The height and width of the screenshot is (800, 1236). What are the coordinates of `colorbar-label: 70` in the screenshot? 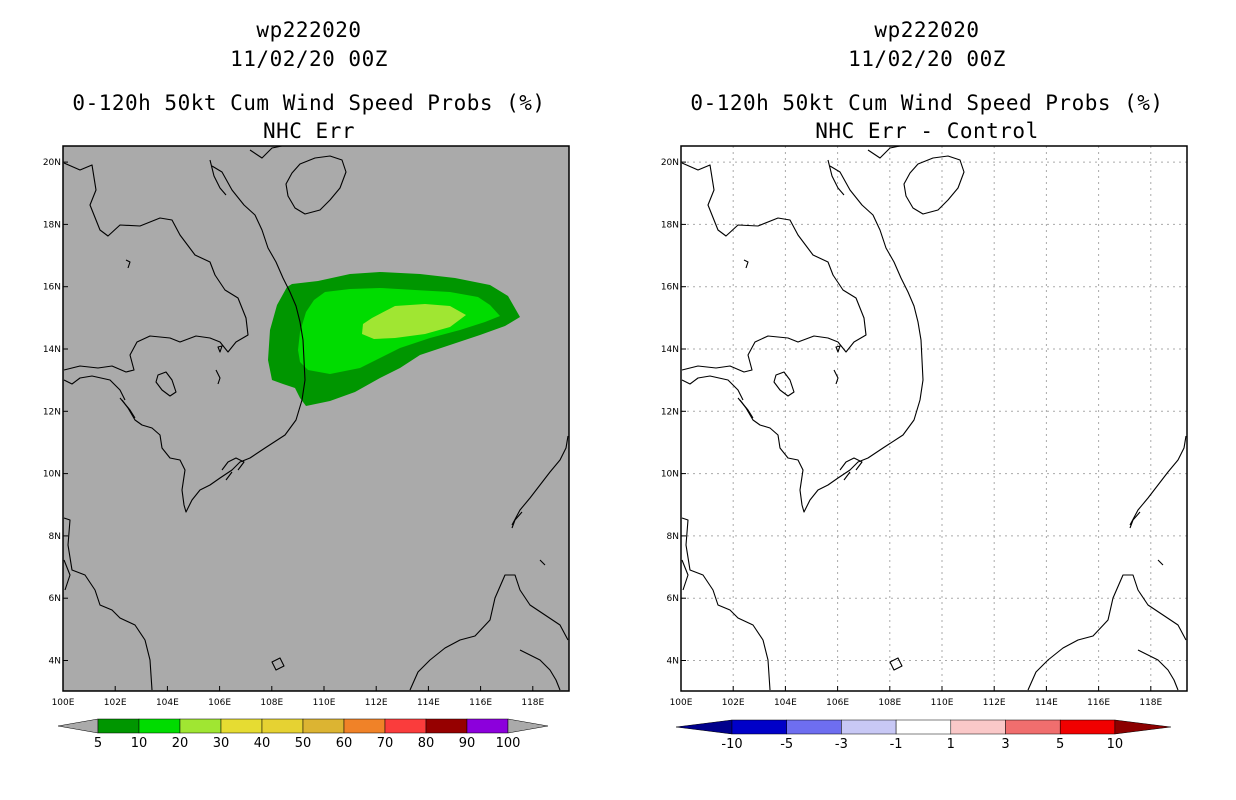 It's located at (385, 743).